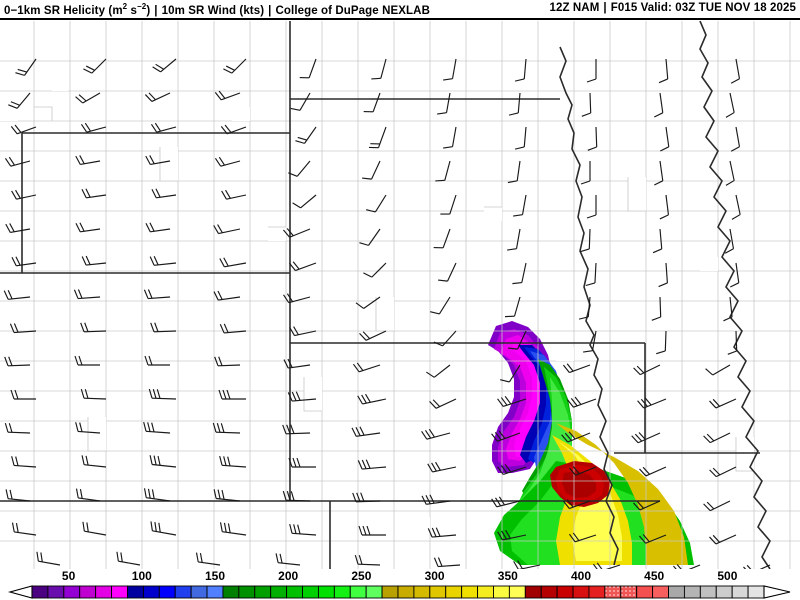 This screenshot has width=800, height=600. Describe the element at coordinates (581, 576) in the screenshot. I see `colorbar-tick-label: 400` at that location.